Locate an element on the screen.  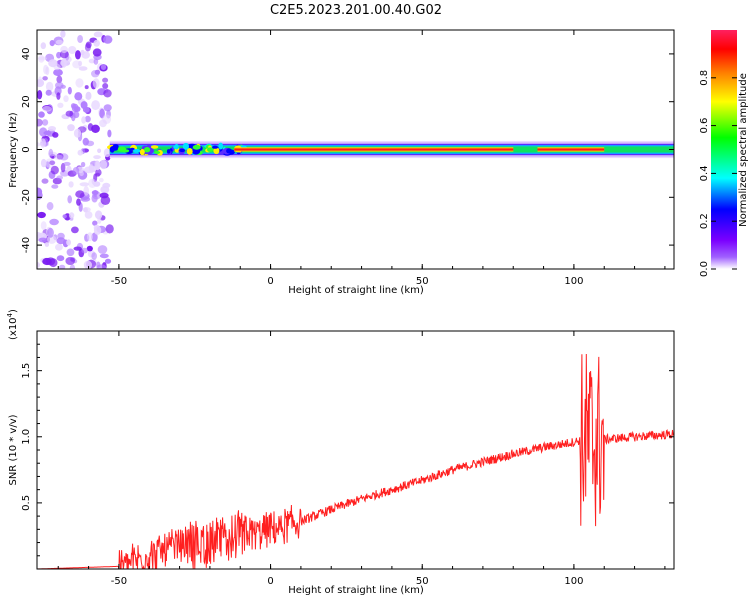
snr-y-tick-label: 0.5 is located at coordinates (26, 503).